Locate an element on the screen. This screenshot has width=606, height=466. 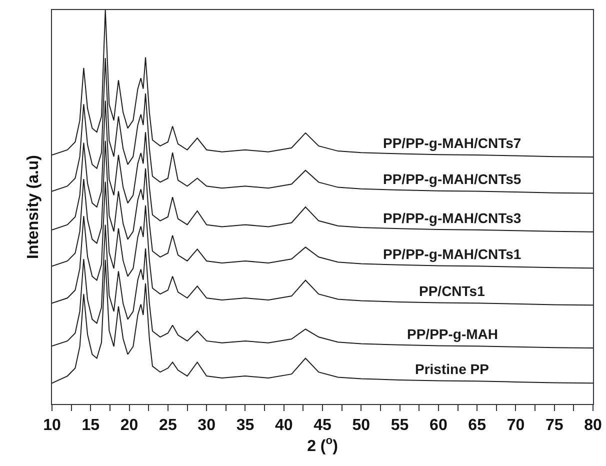
x-tick-label: 60 is located at coordinates (439, 425).